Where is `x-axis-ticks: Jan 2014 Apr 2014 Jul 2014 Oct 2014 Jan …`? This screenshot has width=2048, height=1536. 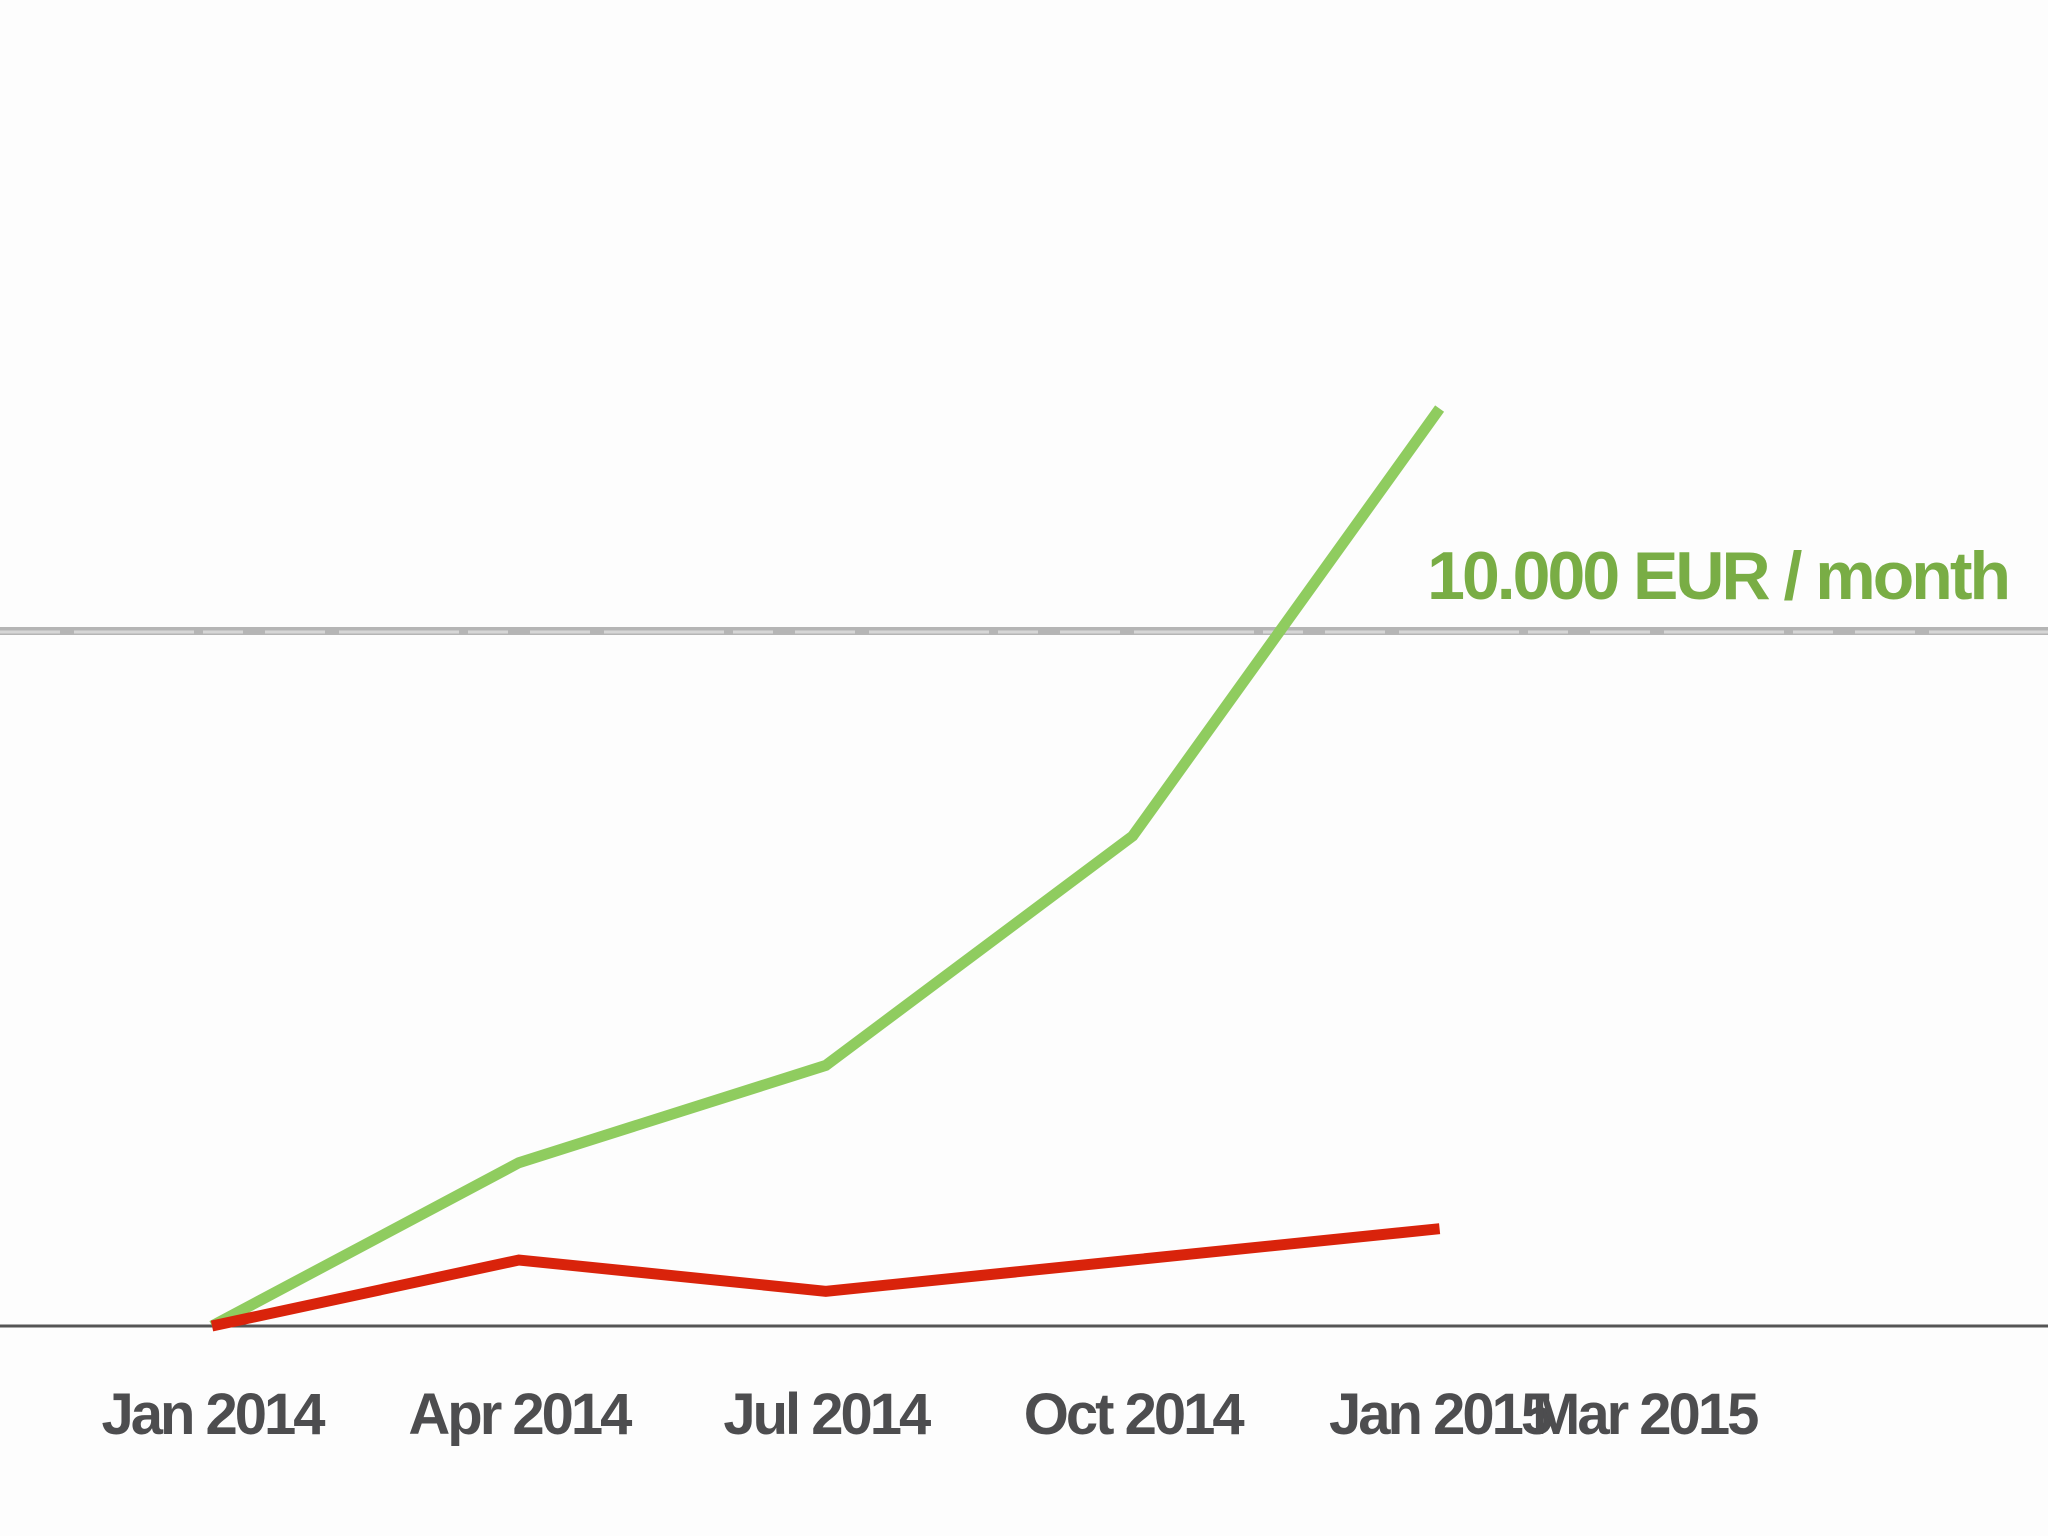 x-axis-ticks: Jan 2014 Apr 2014 Jul 2014 Oct 2014 Jan … is located at coordinates (931, 1414).